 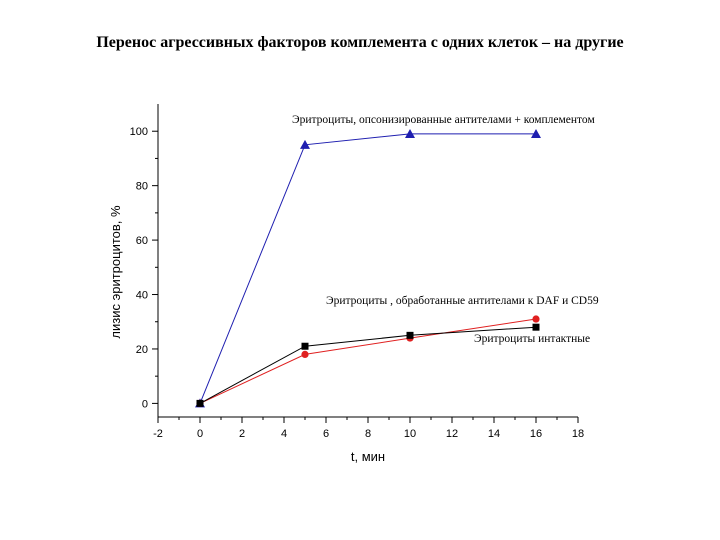 What do you see at coordinates (494, 434) in the screenshot?
I see `x-tick-label: 14` at bounding box center [494, 434].